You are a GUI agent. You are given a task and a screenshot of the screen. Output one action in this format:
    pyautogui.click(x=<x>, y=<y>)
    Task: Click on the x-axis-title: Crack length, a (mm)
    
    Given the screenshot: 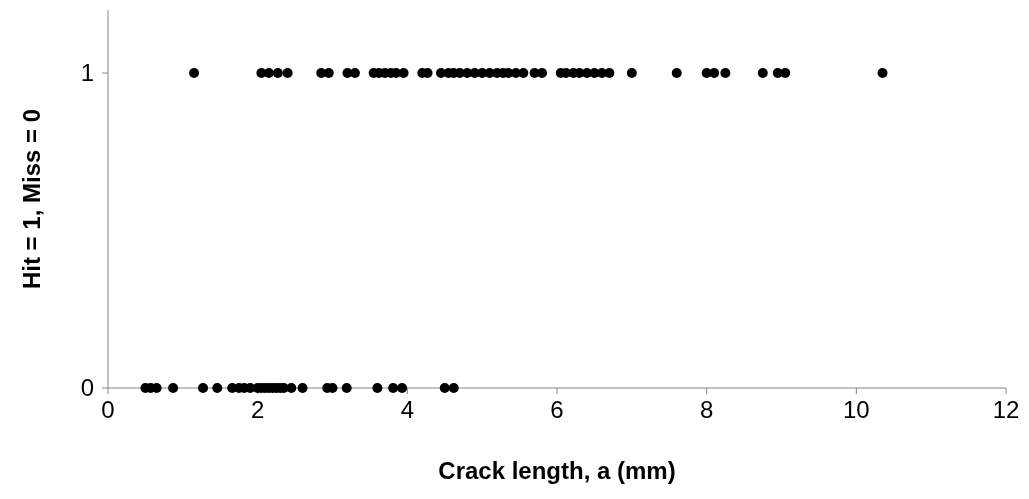 What is the action you would take?
    pyautogui.click(x=557, y=470)
    